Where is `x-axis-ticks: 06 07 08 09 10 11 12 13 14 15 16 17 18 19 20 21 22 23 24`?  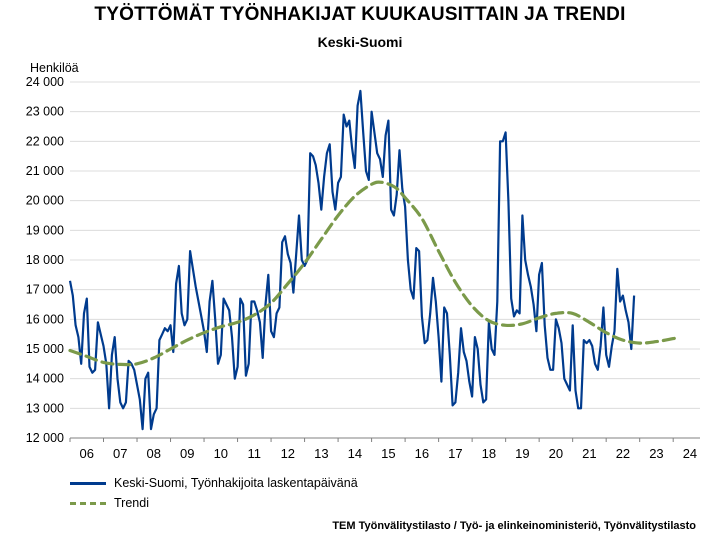 x-axis-ticks: 06 07 08 09 10 11 12 13 14 15 16 17 18 19 20 21 22 23 24 is located at coordinates (383, 449).